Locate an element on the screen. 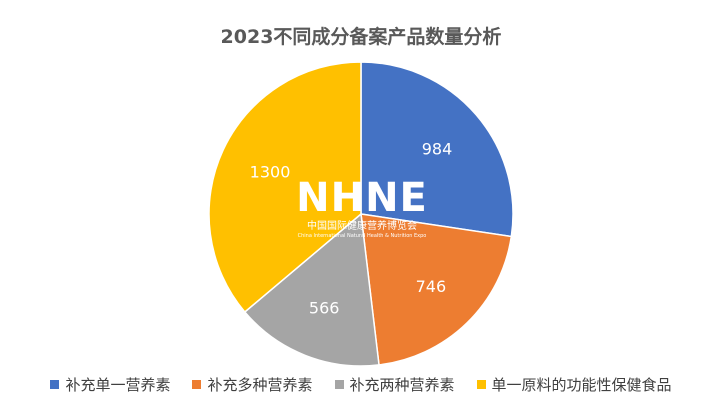 The width and height of the screenshot is (722, 416). legend-item-3: 补充两种营养素 is located at coordinates (394, 384).